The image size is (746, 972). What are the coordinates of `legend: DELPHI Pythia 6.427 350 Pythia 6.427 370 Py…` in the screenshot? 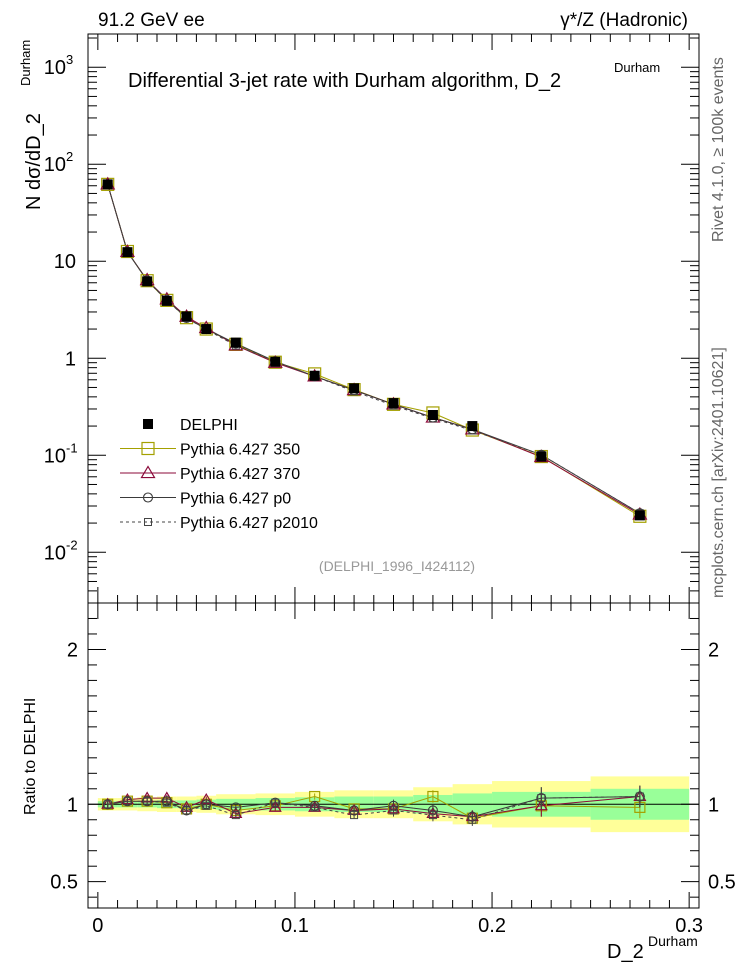 It's located at (219, 474).